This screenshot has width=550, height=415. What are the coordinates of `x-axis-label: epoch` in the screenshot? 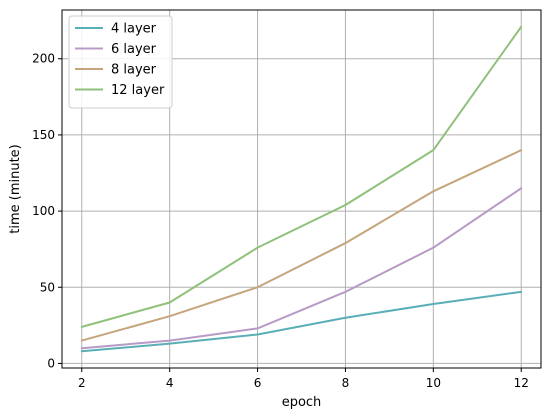 It's located at (302, 402).